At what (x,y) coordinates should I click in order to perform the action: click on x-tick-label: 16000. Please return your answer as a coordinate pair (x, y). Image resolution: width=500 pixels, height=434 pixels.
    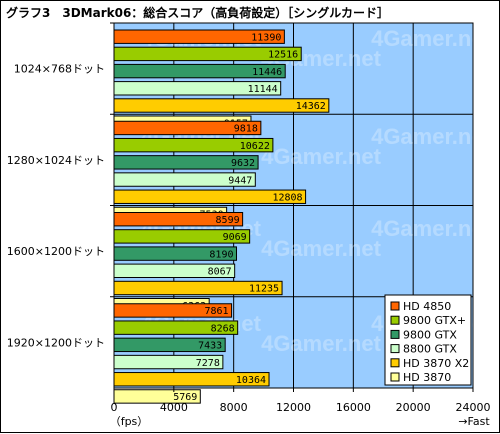
    Looking at the image, I should click on (353, 407).